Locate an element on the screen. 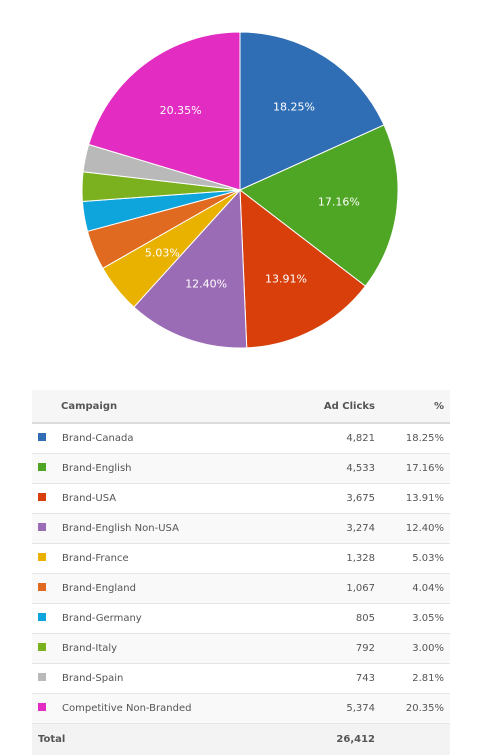 The image size is (480, 755). pie-slice-label: 5.03% is located at coordinates (162, 252).